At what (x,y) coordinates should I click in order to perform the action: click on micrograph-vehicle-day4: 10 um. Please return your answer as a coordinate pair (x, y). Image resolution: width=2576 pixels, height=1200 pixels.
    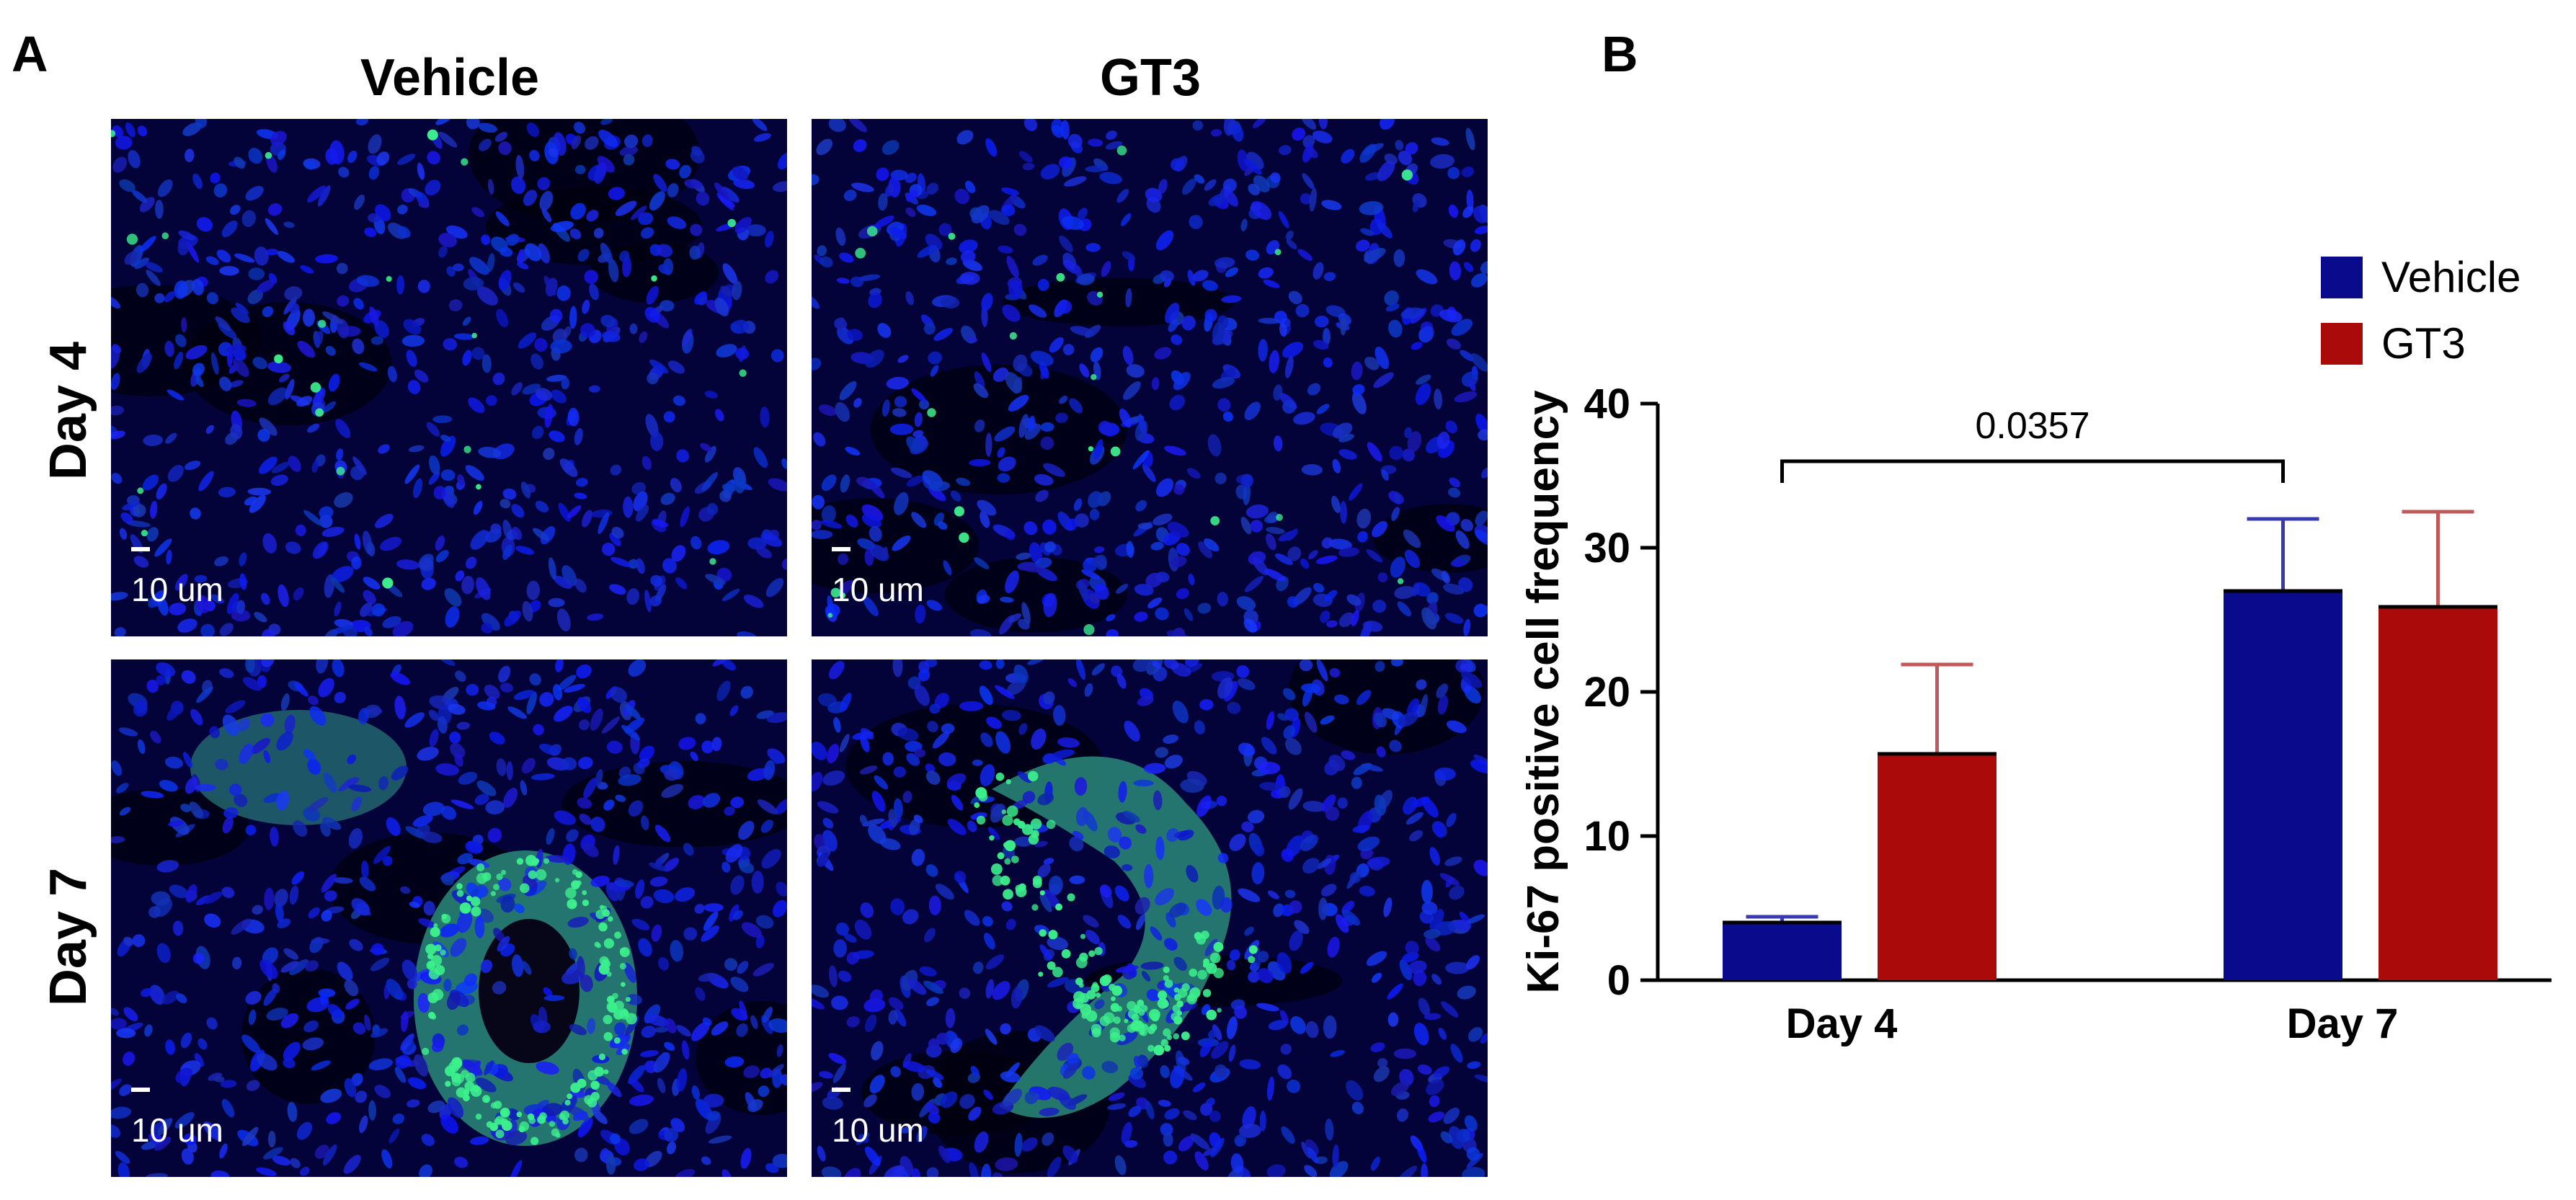
    Looking at the image, I should click on (449, 377).